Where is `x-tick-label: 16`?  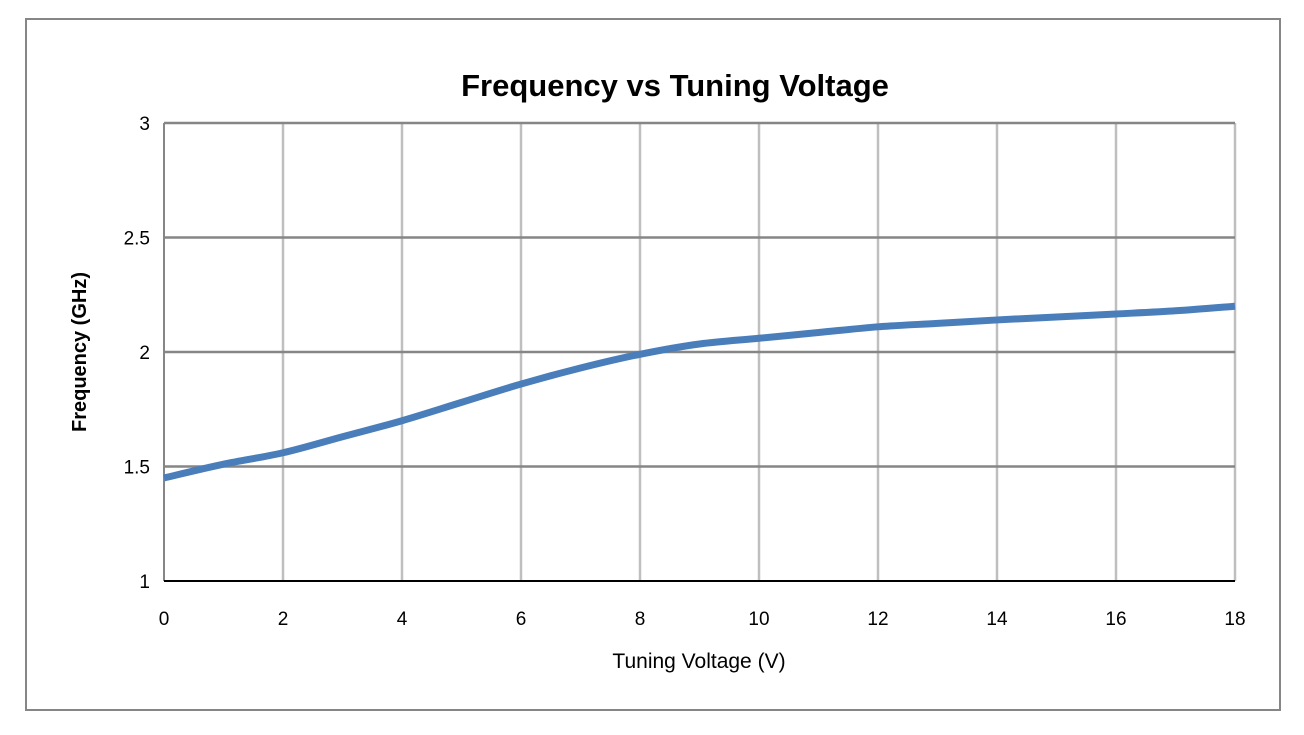
x-tick-label: 16 is located at coordinates (1115, 619).